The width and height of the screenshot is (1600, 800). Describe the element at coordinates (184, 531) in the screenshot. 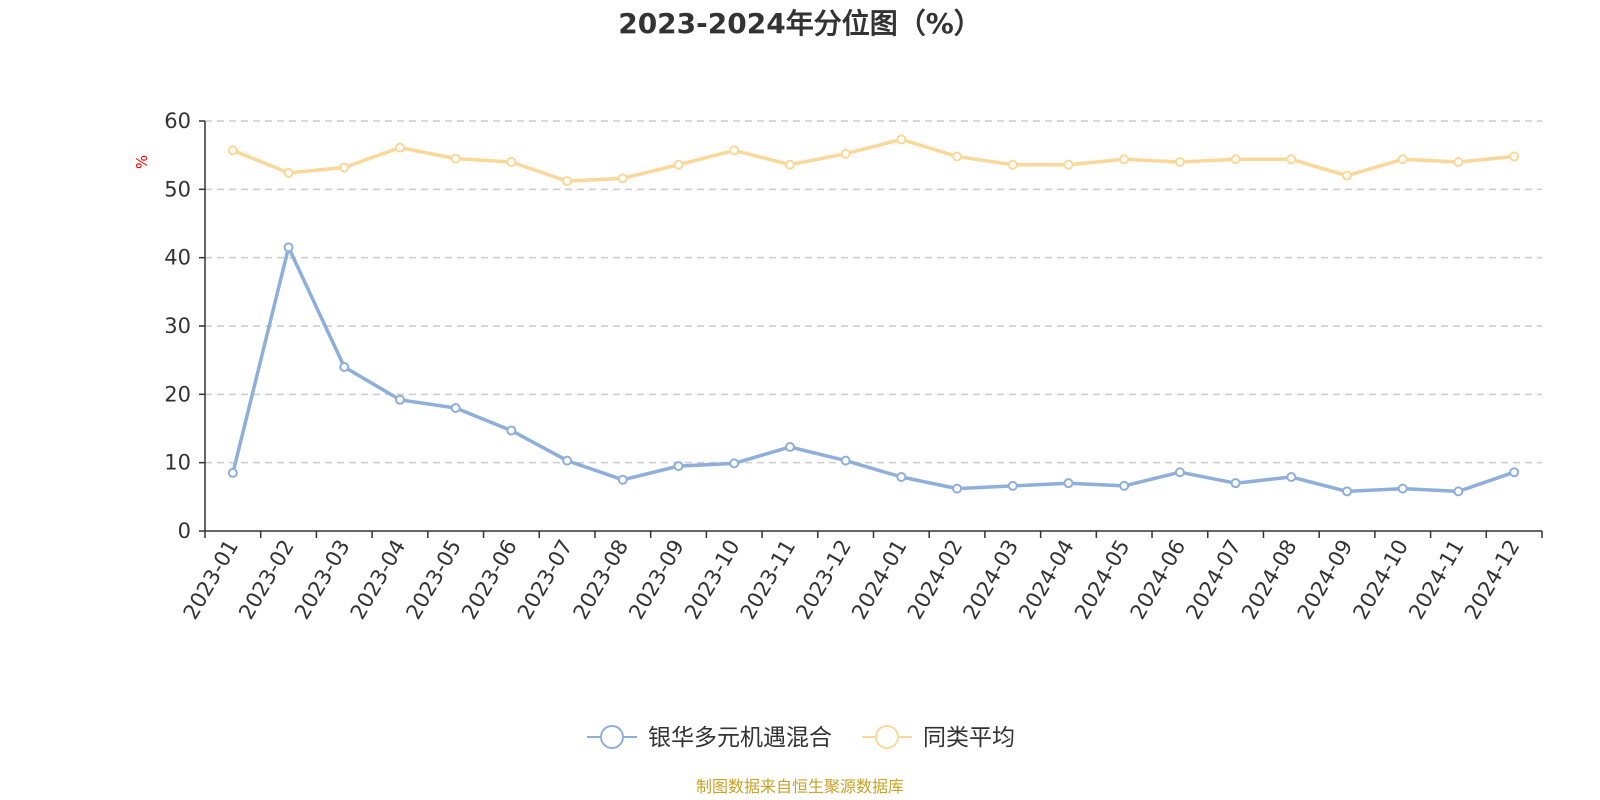

I see `y-tick-label: 0` at that location.